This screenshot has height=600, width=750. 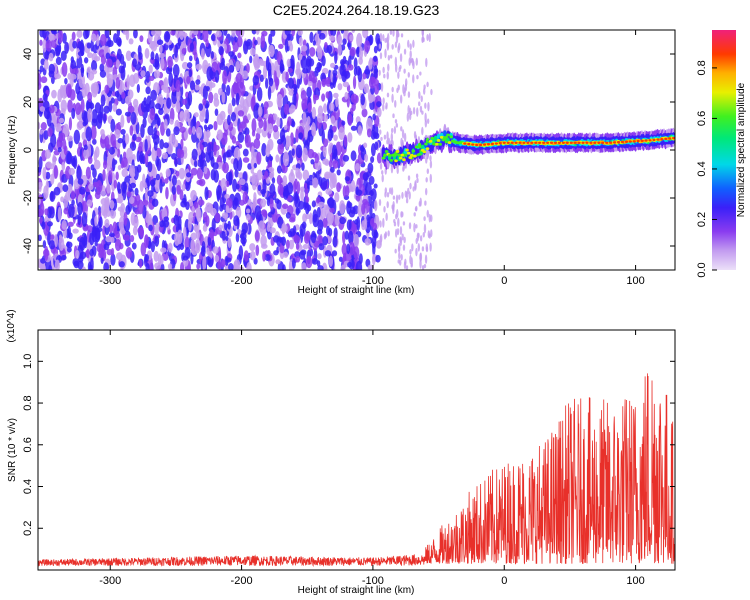 What do you see at coordinates (356, 590) in the screenshot?
I see `snr-x-label: Height of straight line (km)` at bounding box center [356, 590].